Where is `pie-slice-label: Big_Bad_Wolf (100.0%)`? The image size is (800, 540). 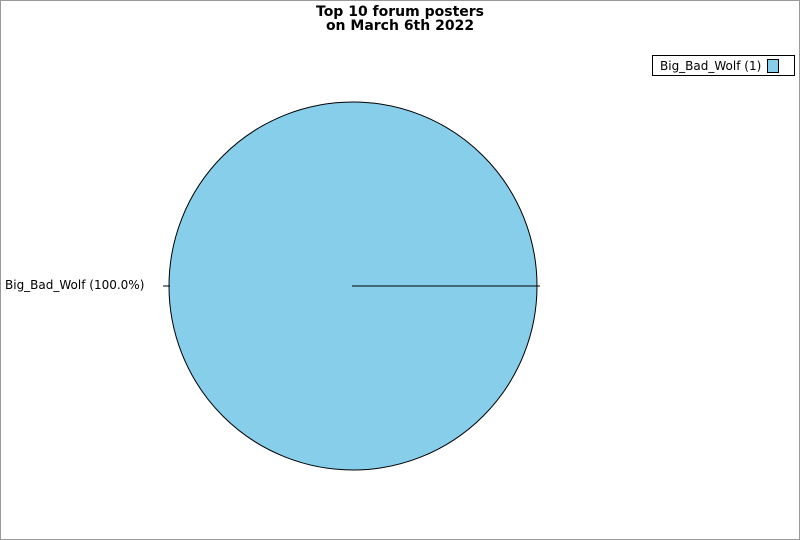
pie-slice-label: Big_Bad_Wolf (100.0%) is located at coordinates (75, 285).